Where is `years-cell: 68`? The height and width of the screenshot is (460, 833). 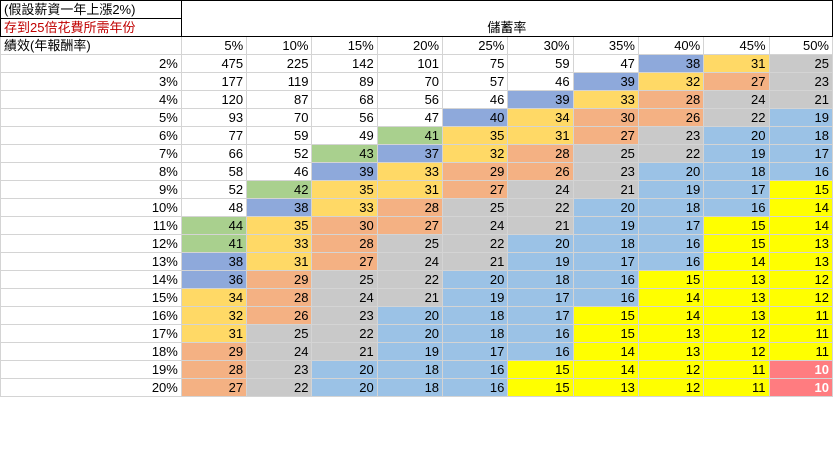
years-cell: 68 is located at coordinates (344, 99).